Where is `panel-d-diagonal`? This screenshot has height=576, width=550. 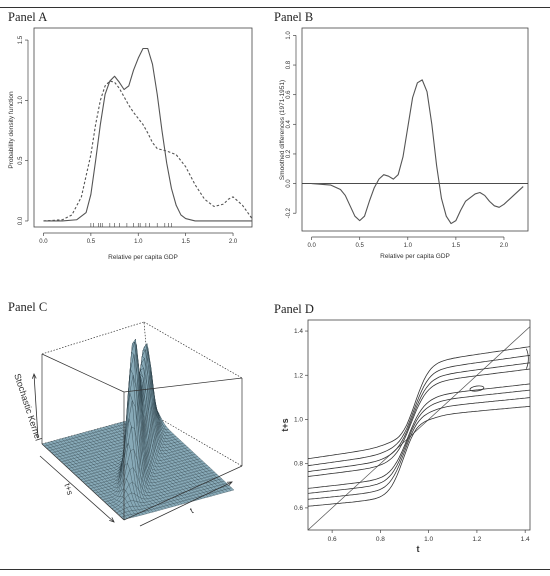 panel-d-diagonal is located at coordinates (419, 428).